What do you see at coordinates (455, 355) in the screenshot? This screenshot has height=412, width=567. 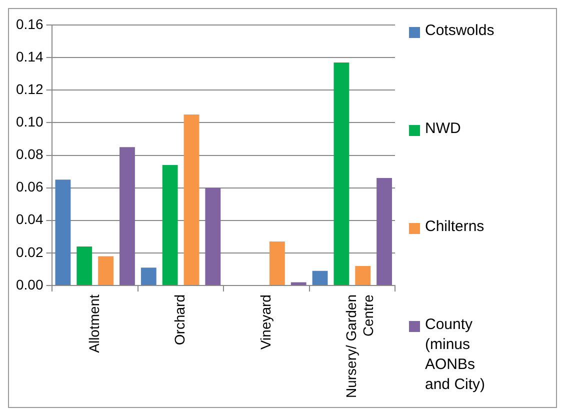 I see `legend-label: County (minus AONBs and City)` at bounding box center [455, 355].